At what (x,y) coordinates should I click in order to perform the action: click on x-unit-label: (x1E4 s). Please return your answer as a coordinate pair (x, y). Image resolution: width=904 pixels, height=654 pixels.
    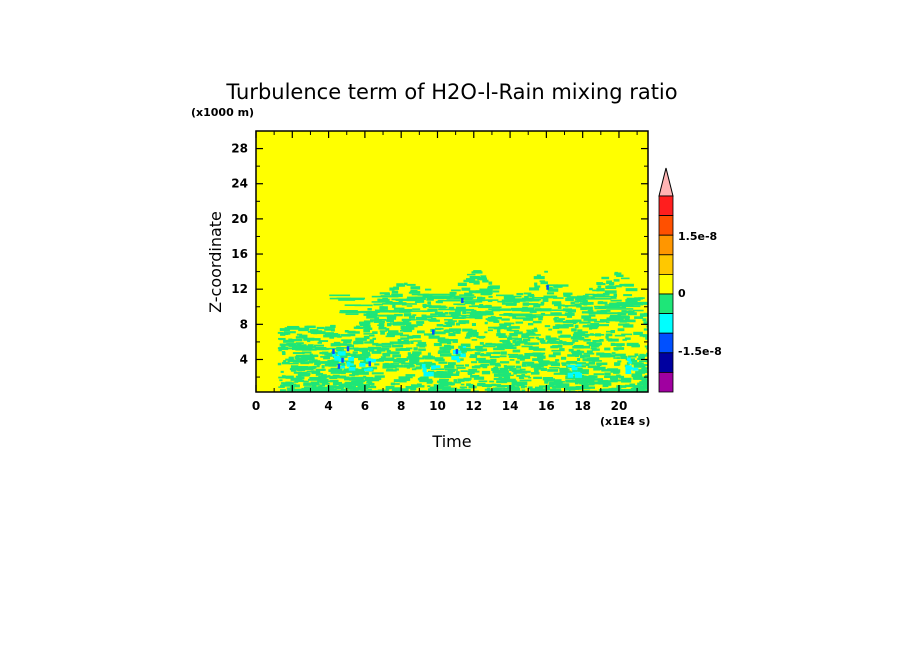
    Looking at the image, I should click on (625, 421).